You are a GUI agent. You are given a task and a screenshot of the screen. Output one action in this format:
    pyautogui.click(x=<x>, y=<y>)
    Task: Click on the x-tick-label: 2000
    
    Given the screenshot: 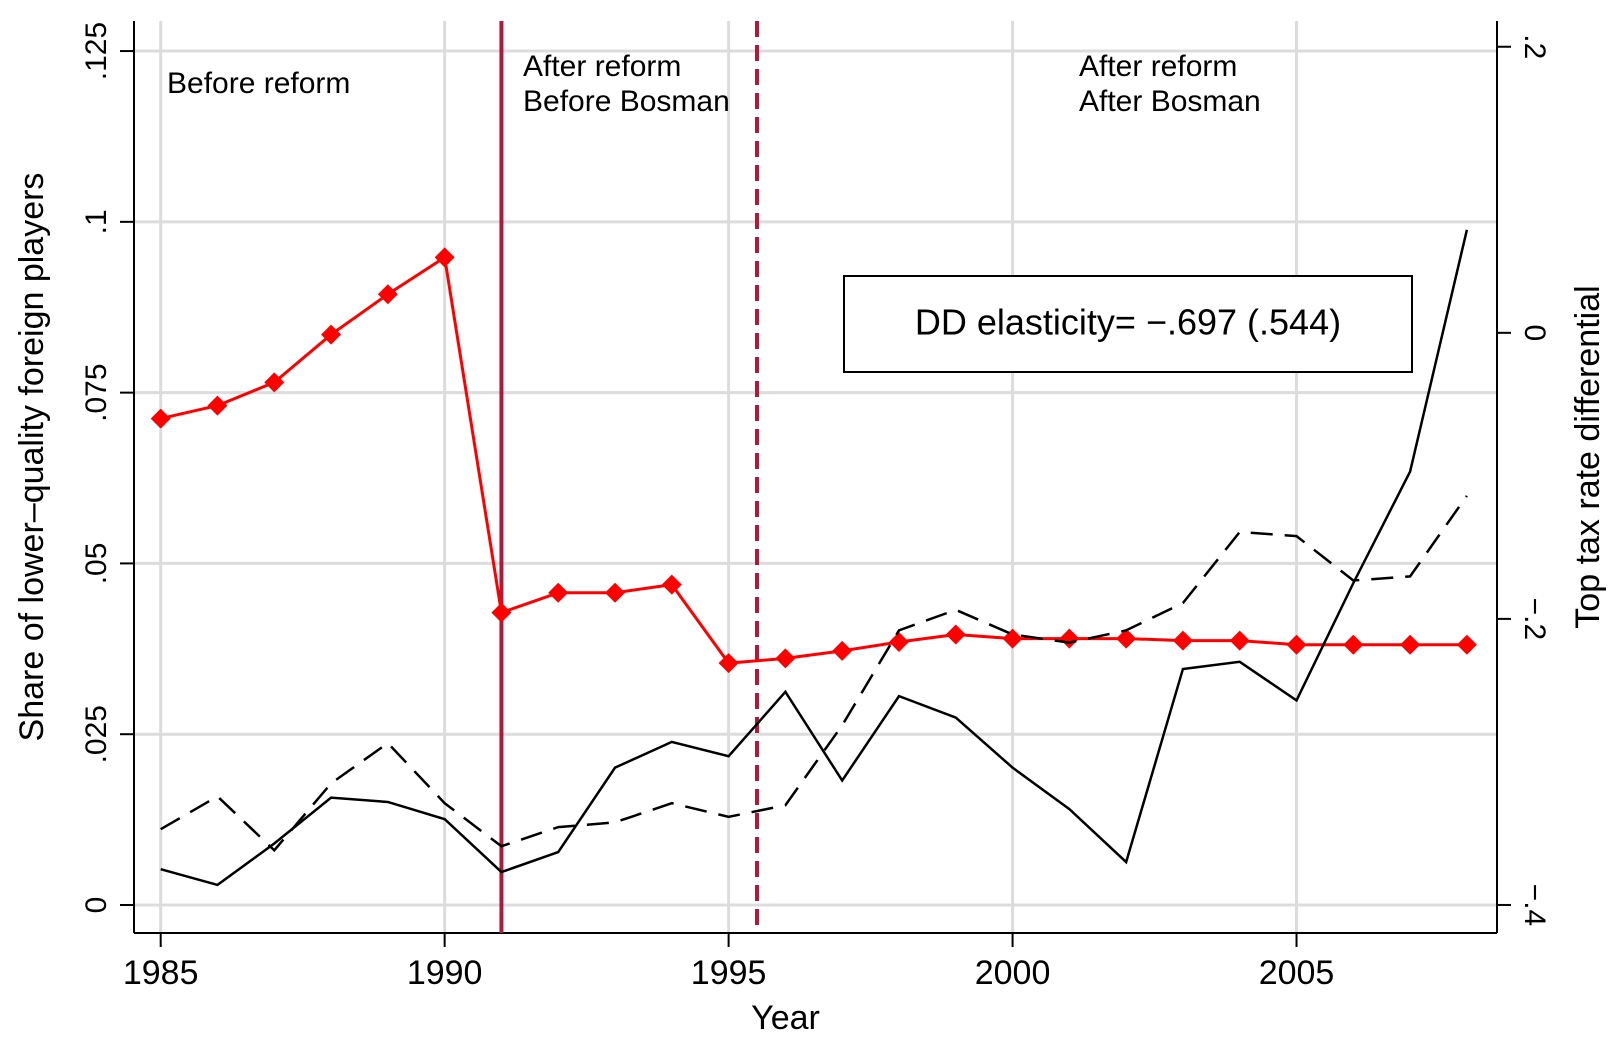 What is the action you would take?
    pyautogui.click(x=1013, y=973)
    